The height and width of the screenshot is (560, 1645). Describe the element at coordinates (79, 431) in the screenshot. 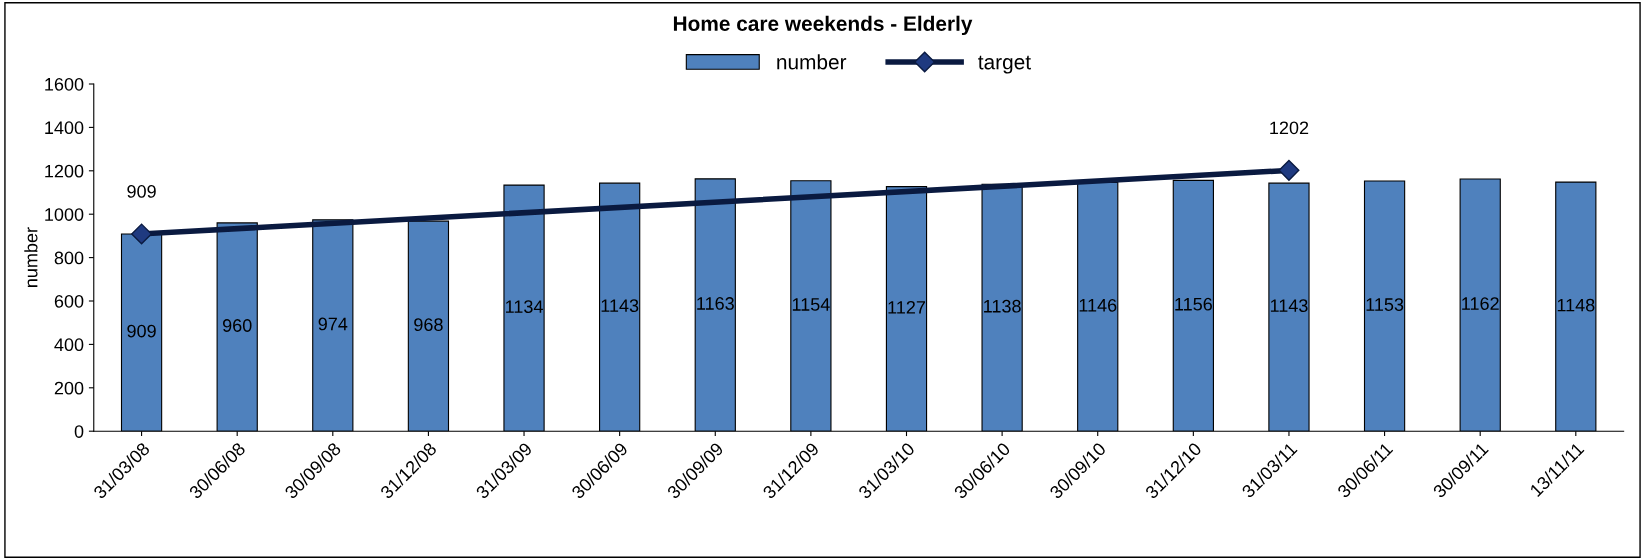

I see `y-tick-label: 0` at that location.